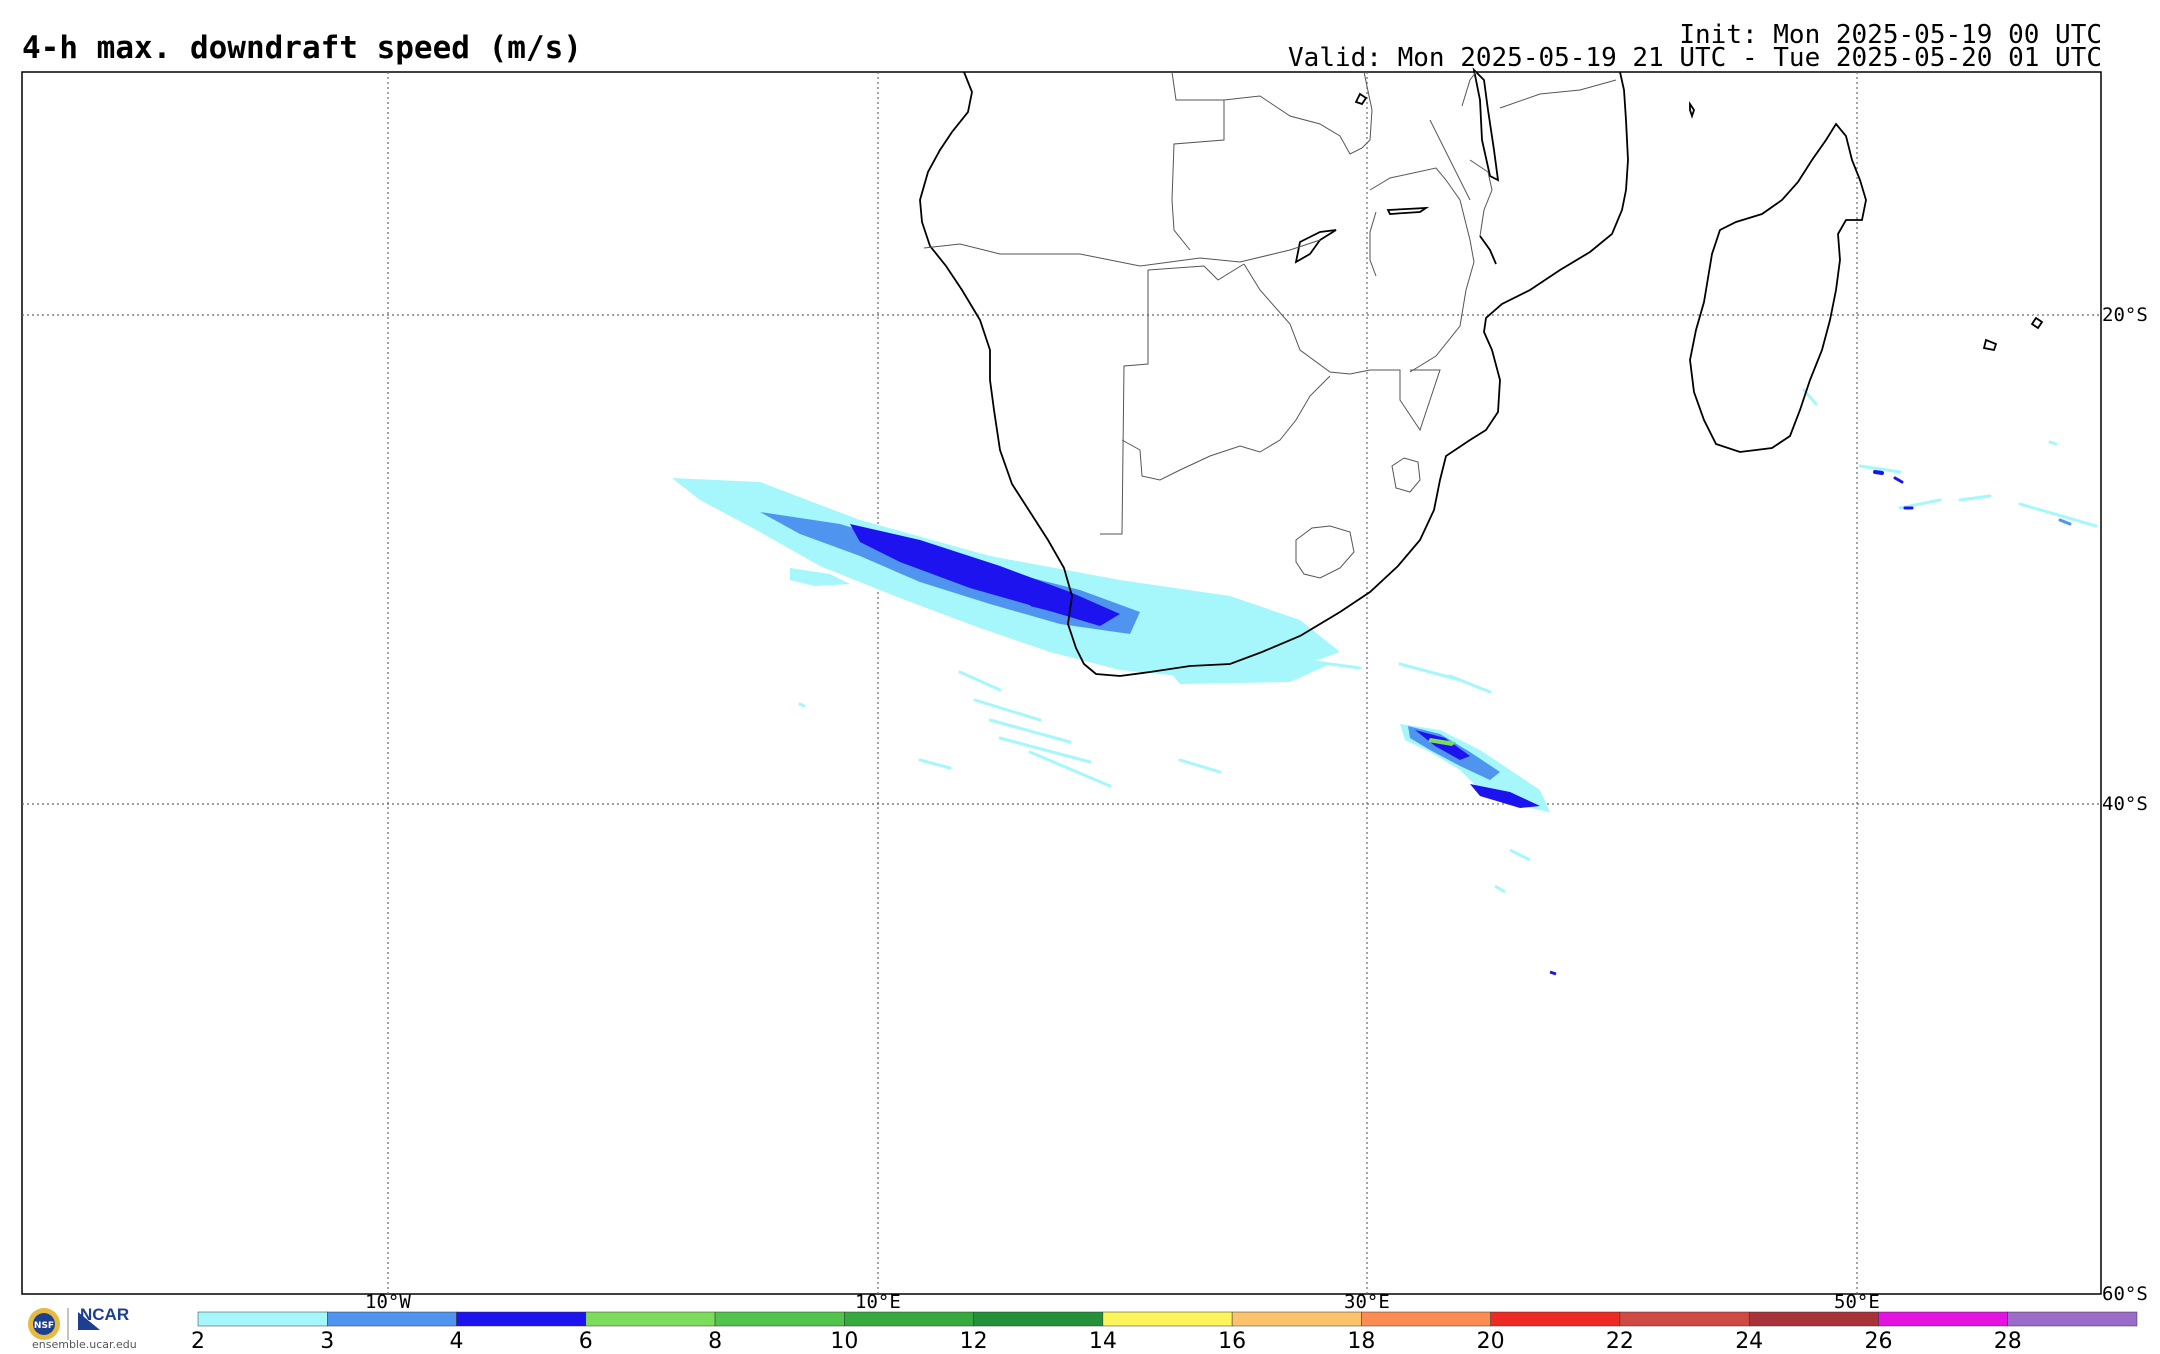 The height and width of the screenshot is (1354, 2160). What do you see at coordinates (974, 1341) in the screenshot?
I see `colorbar-tick-label: 12` at bounding box center [974, 1341].